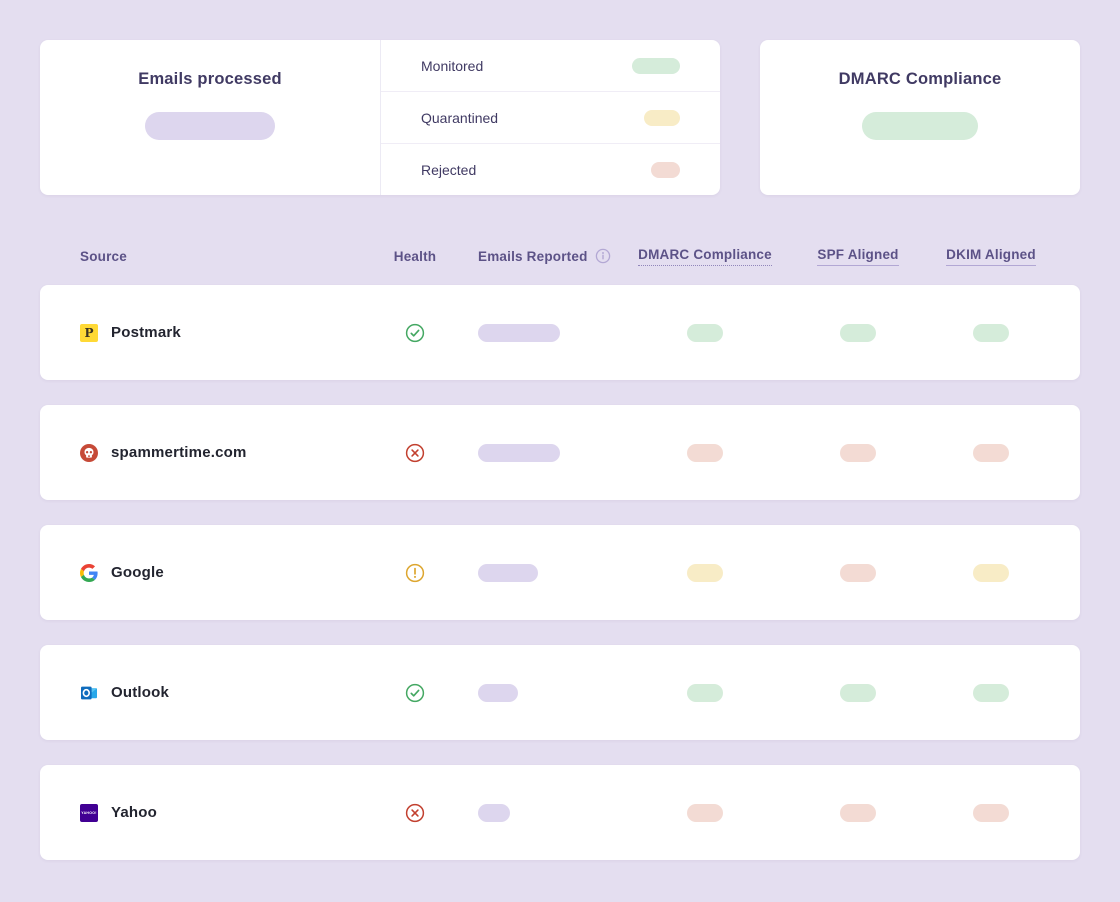 Image resolution: width=1120 pixels, height=902 pixels. What do you see at coordinates (560, 812) in the screenshot?
I see `table-row-yahoo: YAHOO! Yahoo` at bounding box center [560, 812].